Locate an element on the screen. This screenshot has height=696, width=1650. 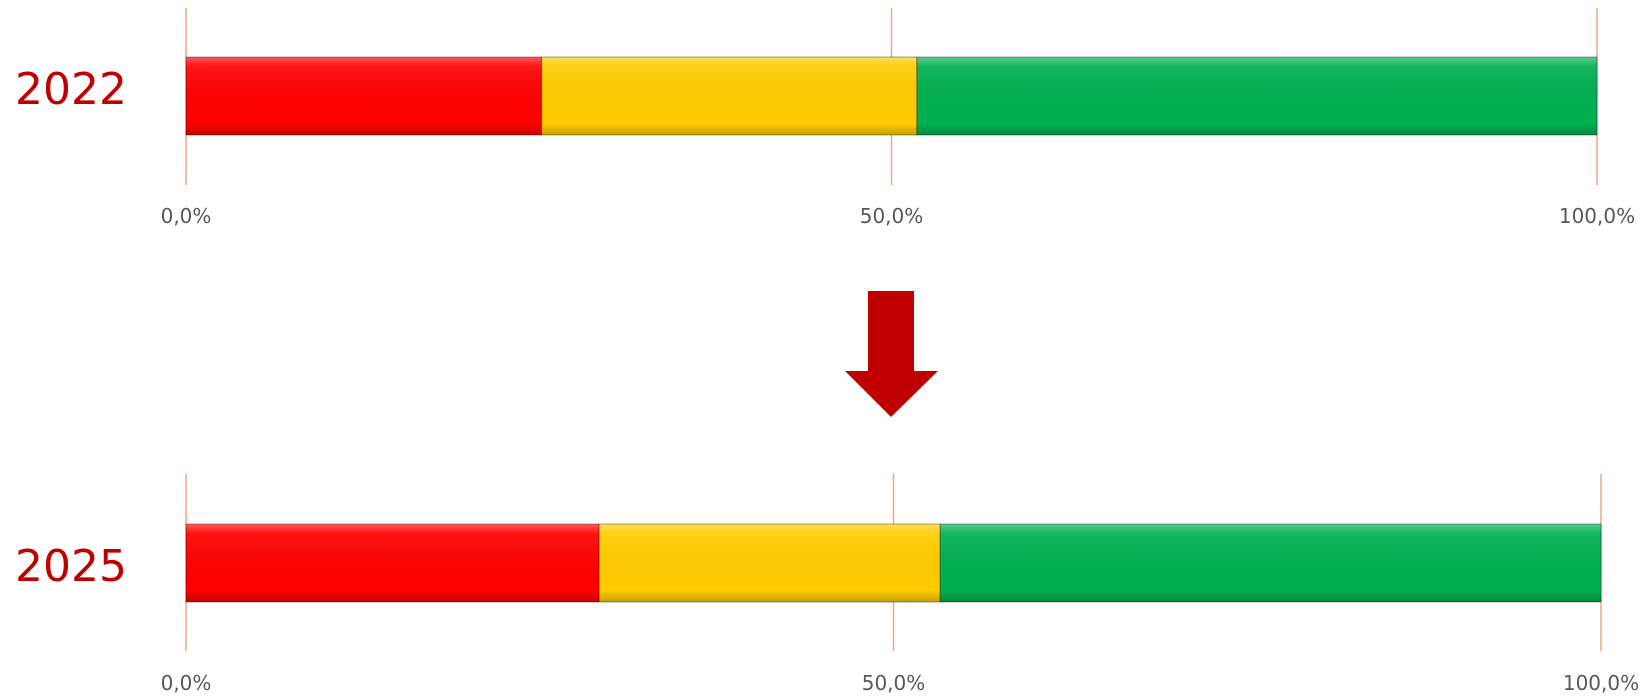
down-arrow-icon is located at coordinates (891, 354).